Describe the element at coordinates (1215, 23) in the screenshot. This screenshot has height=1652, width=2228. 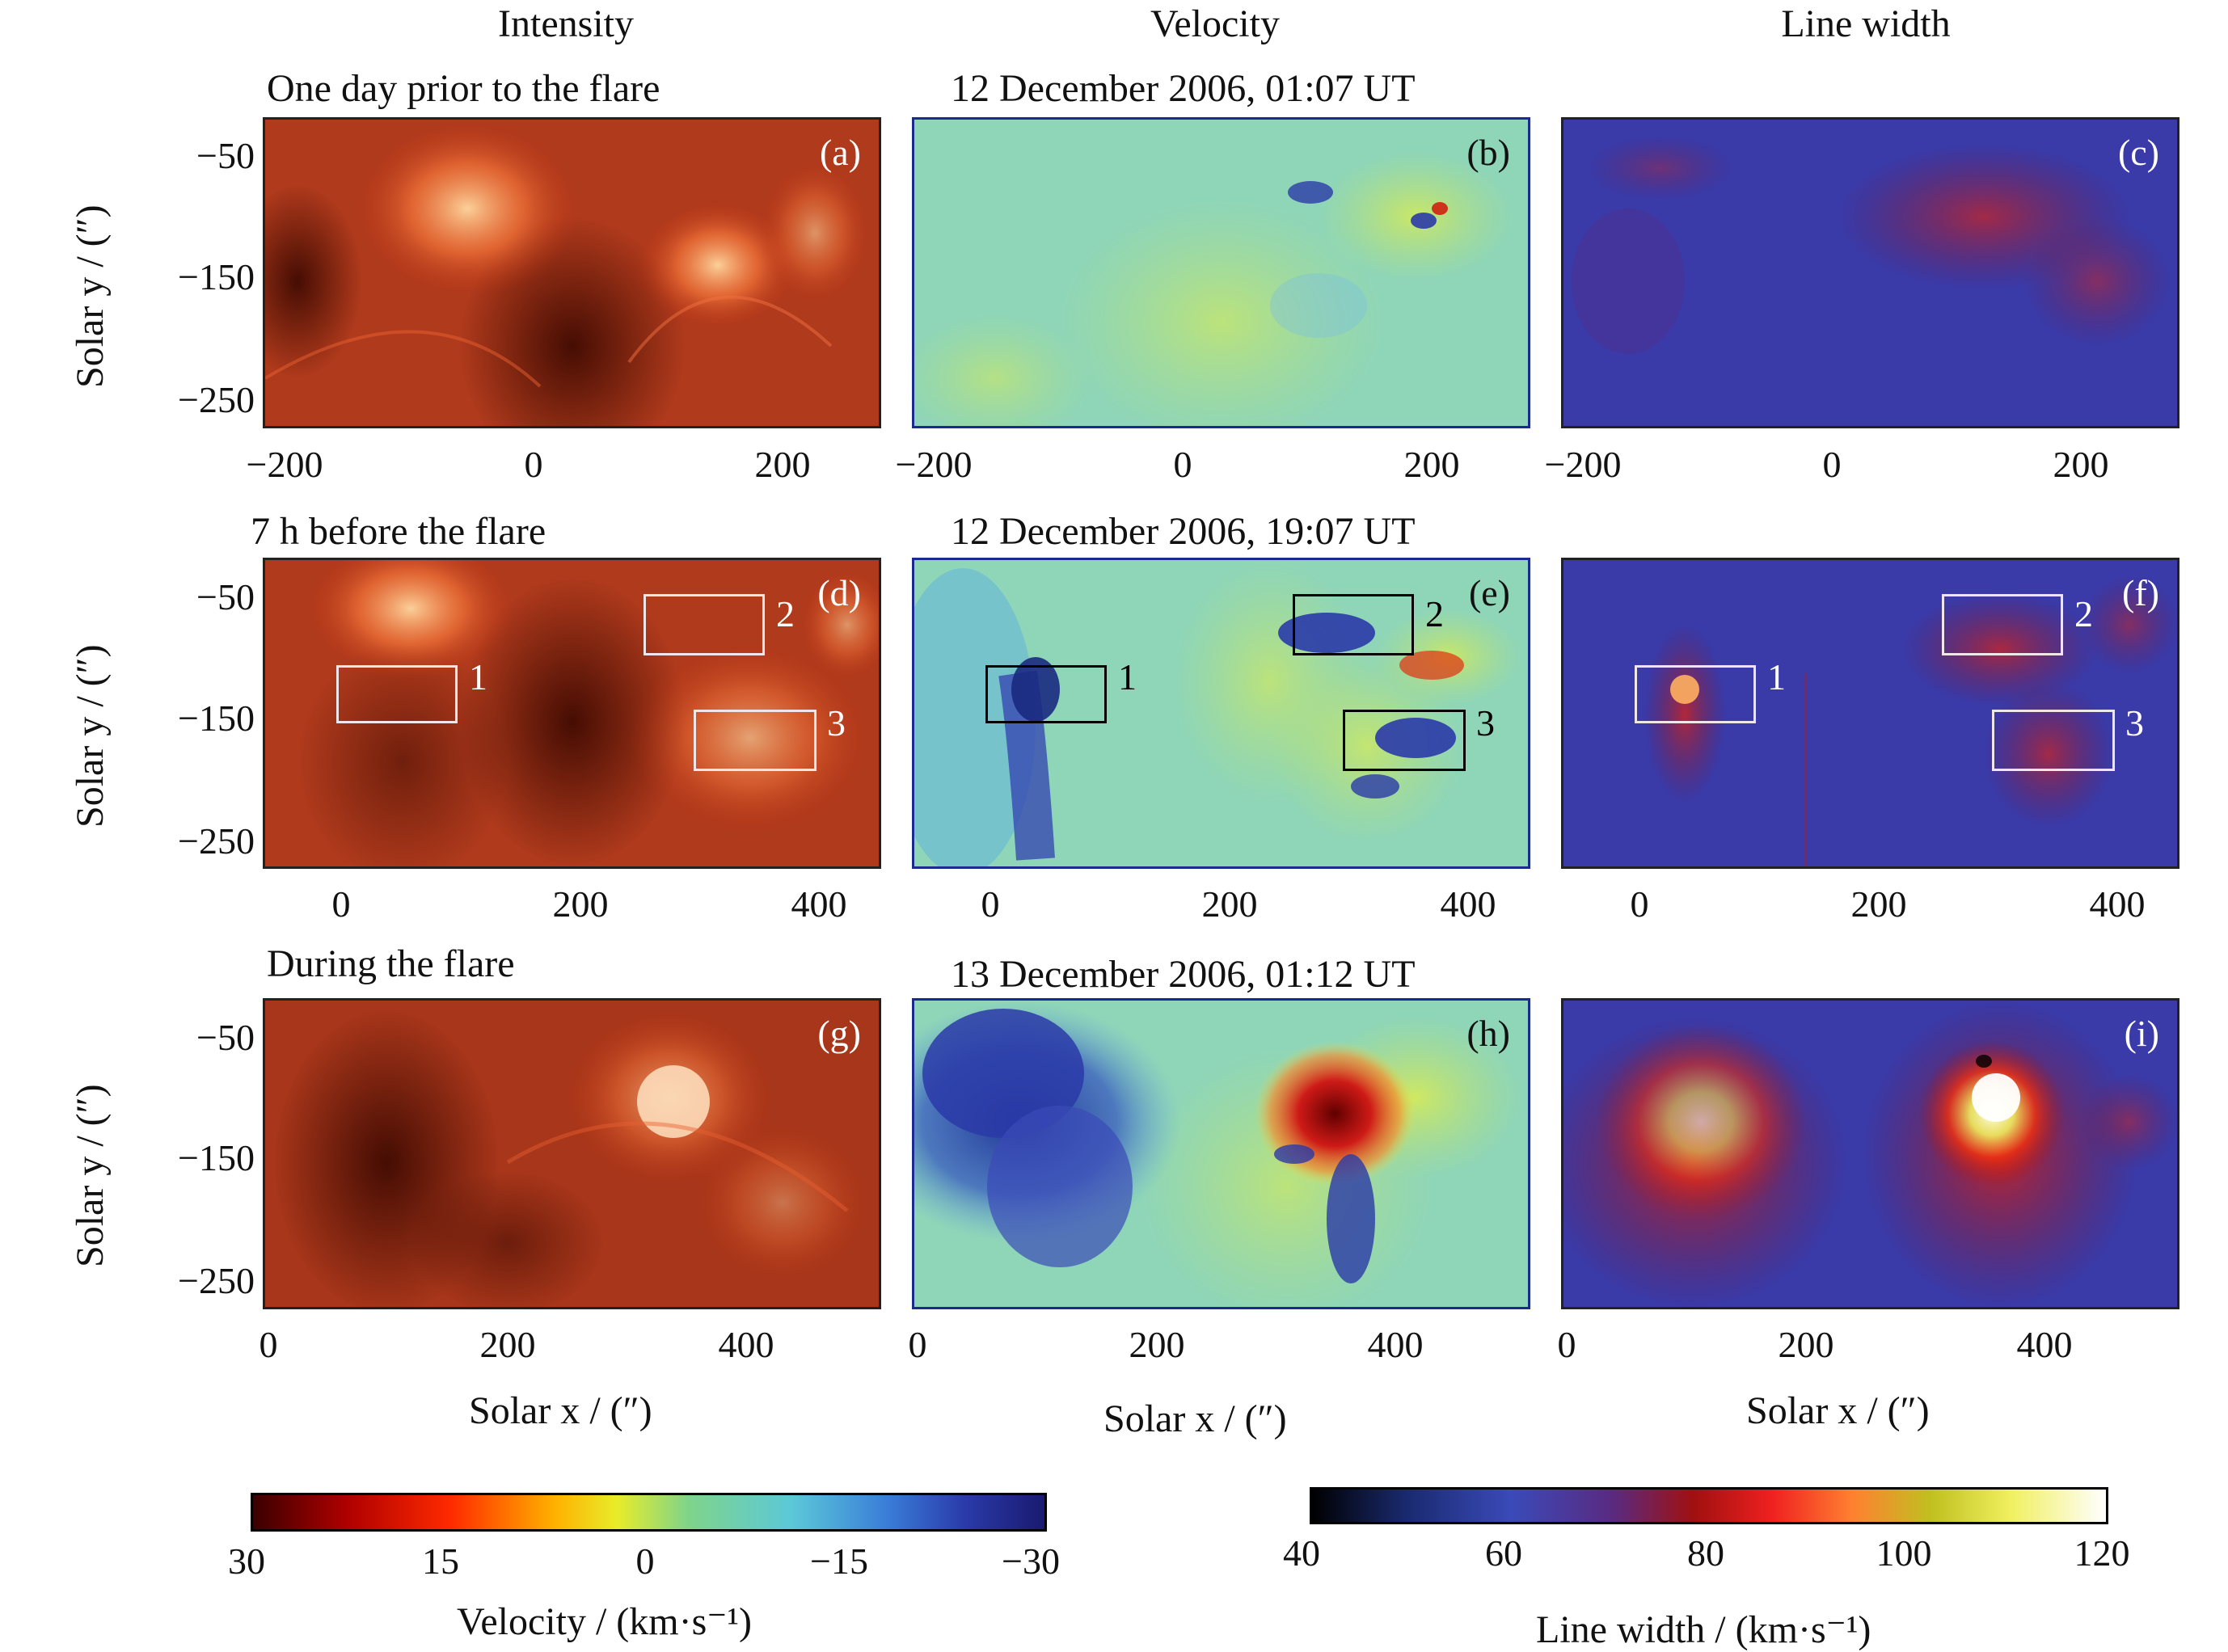
I see `column-header-velocity: Velocity` at that location.